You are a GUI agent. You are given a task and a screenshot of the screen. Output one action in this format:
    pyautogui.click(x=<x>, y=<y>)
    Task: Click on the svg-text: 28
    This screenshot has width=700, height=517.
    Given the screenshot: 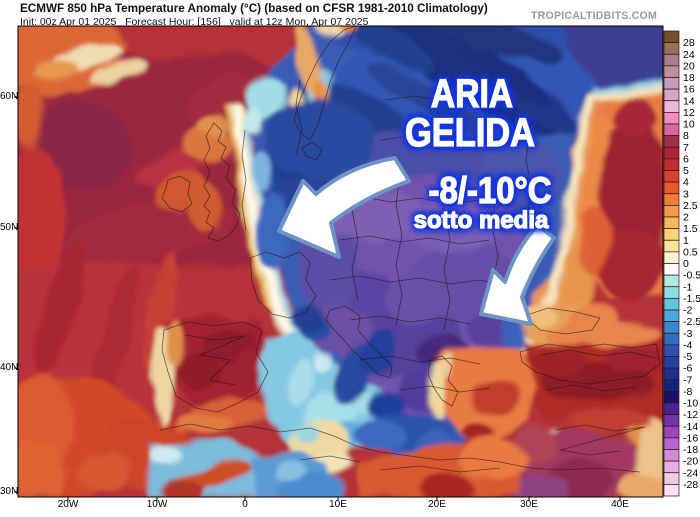 What is the action you would take?
    pyautogui.click(x=689, y=43)
    